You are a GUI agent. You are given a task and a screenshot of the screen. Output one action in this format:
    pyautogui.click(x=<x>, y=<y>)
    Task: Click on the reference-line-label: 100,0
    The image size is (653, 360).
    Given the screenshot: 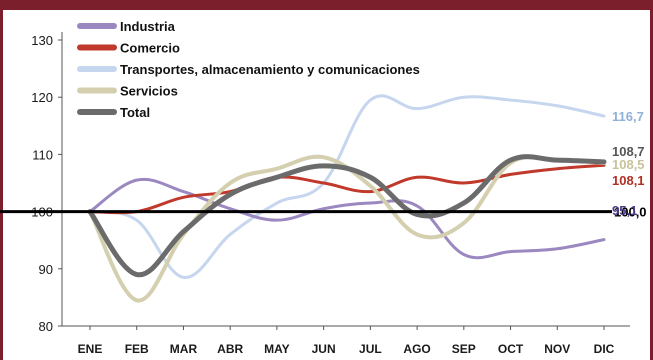 What is the action you would take?
    pyautogui.click(x=630, y=212)
    